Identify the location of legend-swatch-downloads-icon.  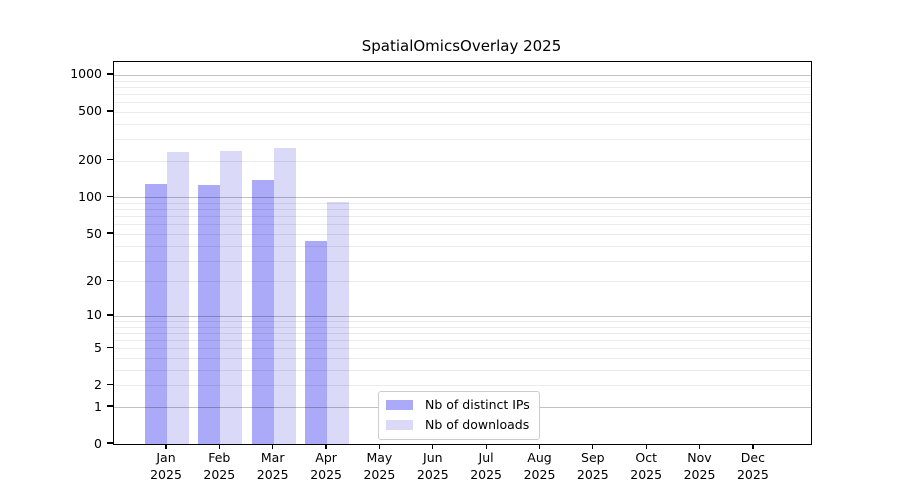
(399, 425).